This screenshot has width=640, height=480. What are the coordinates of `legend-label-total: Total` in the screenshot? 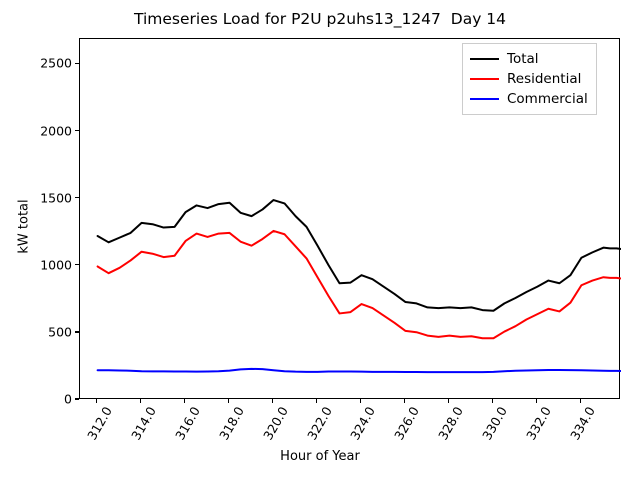 It's located at (523, 59).